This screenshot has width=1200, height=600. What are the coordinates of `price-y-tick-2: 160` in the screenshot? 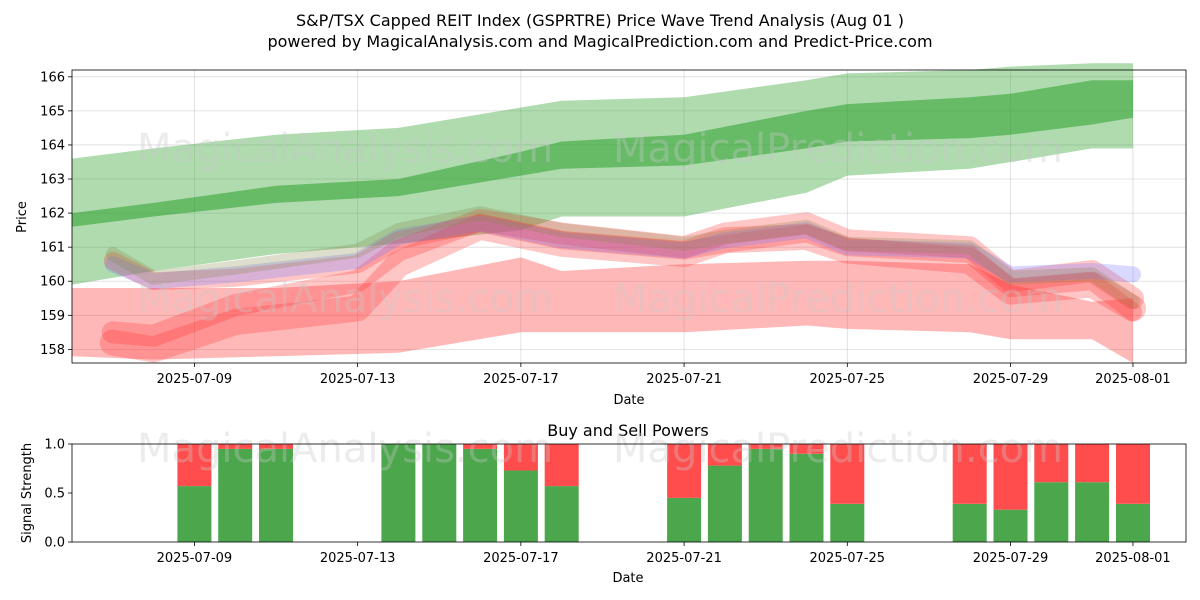 It's located at (56, 282).